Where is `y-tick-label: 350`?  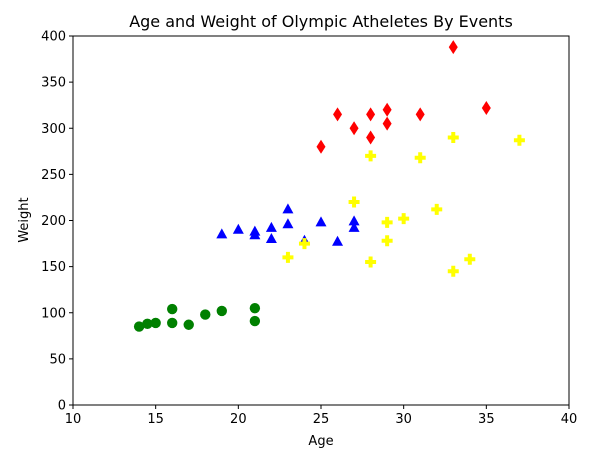 y-tick-label: 350 is located at coordinates (53, 83).